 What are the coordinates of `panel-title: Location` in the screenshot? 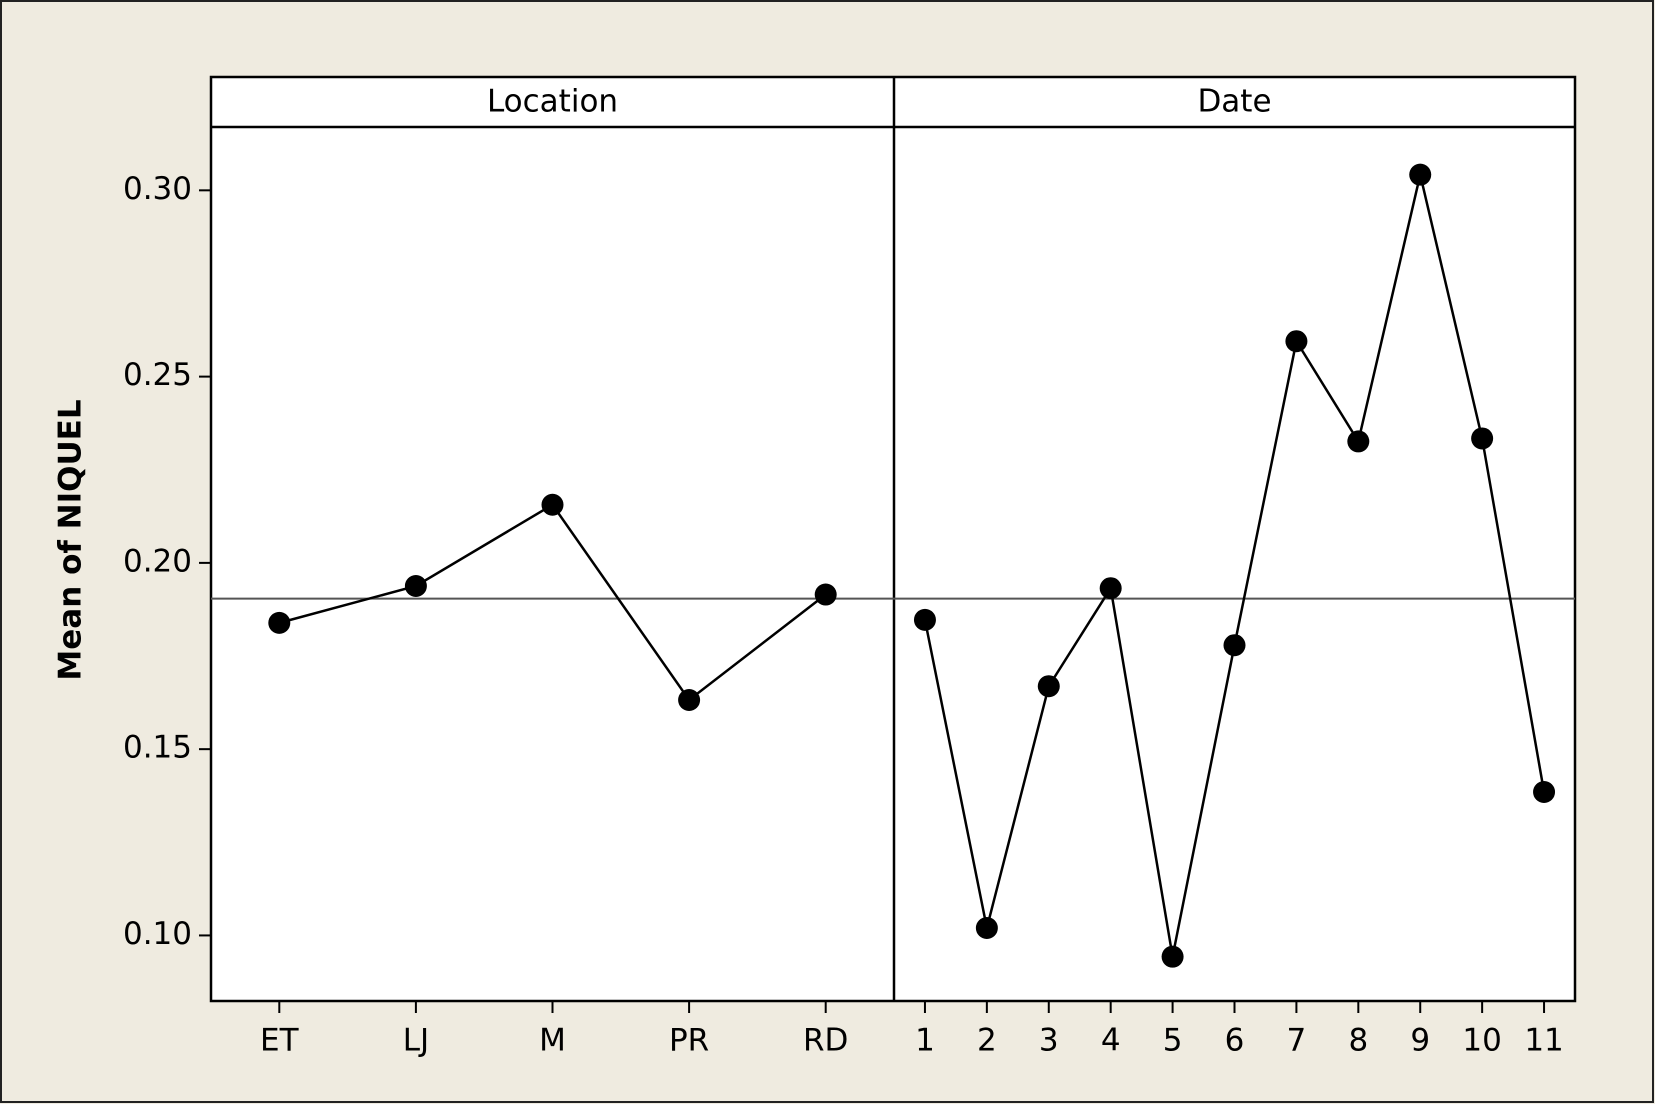 It's located at (552, 102).